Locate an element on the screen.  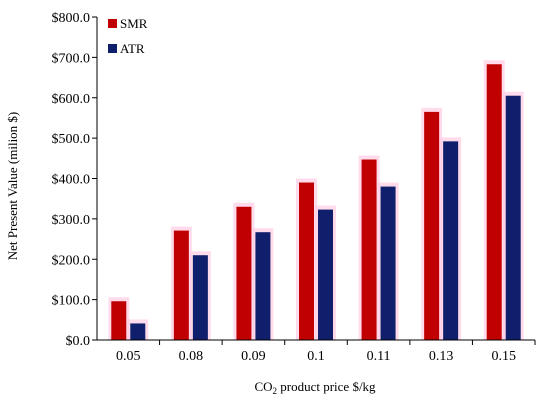
y-tick-label: $100.0 is located at coordinates (71, 301).